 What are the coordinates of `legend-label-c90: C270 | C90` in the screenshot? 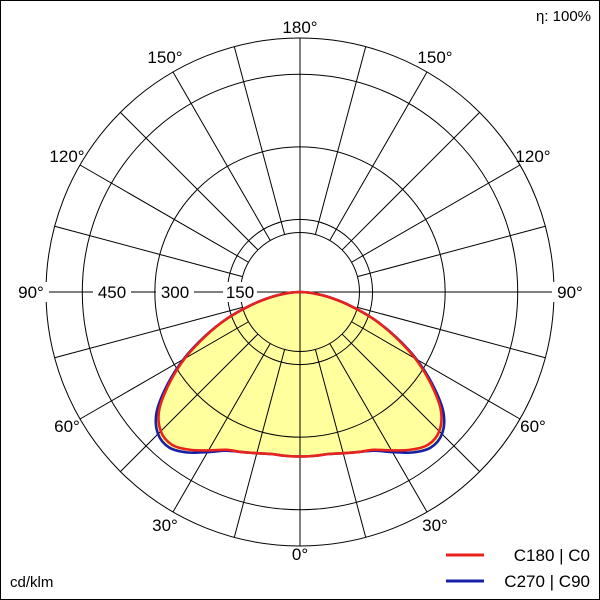 It's located at (547, 581).